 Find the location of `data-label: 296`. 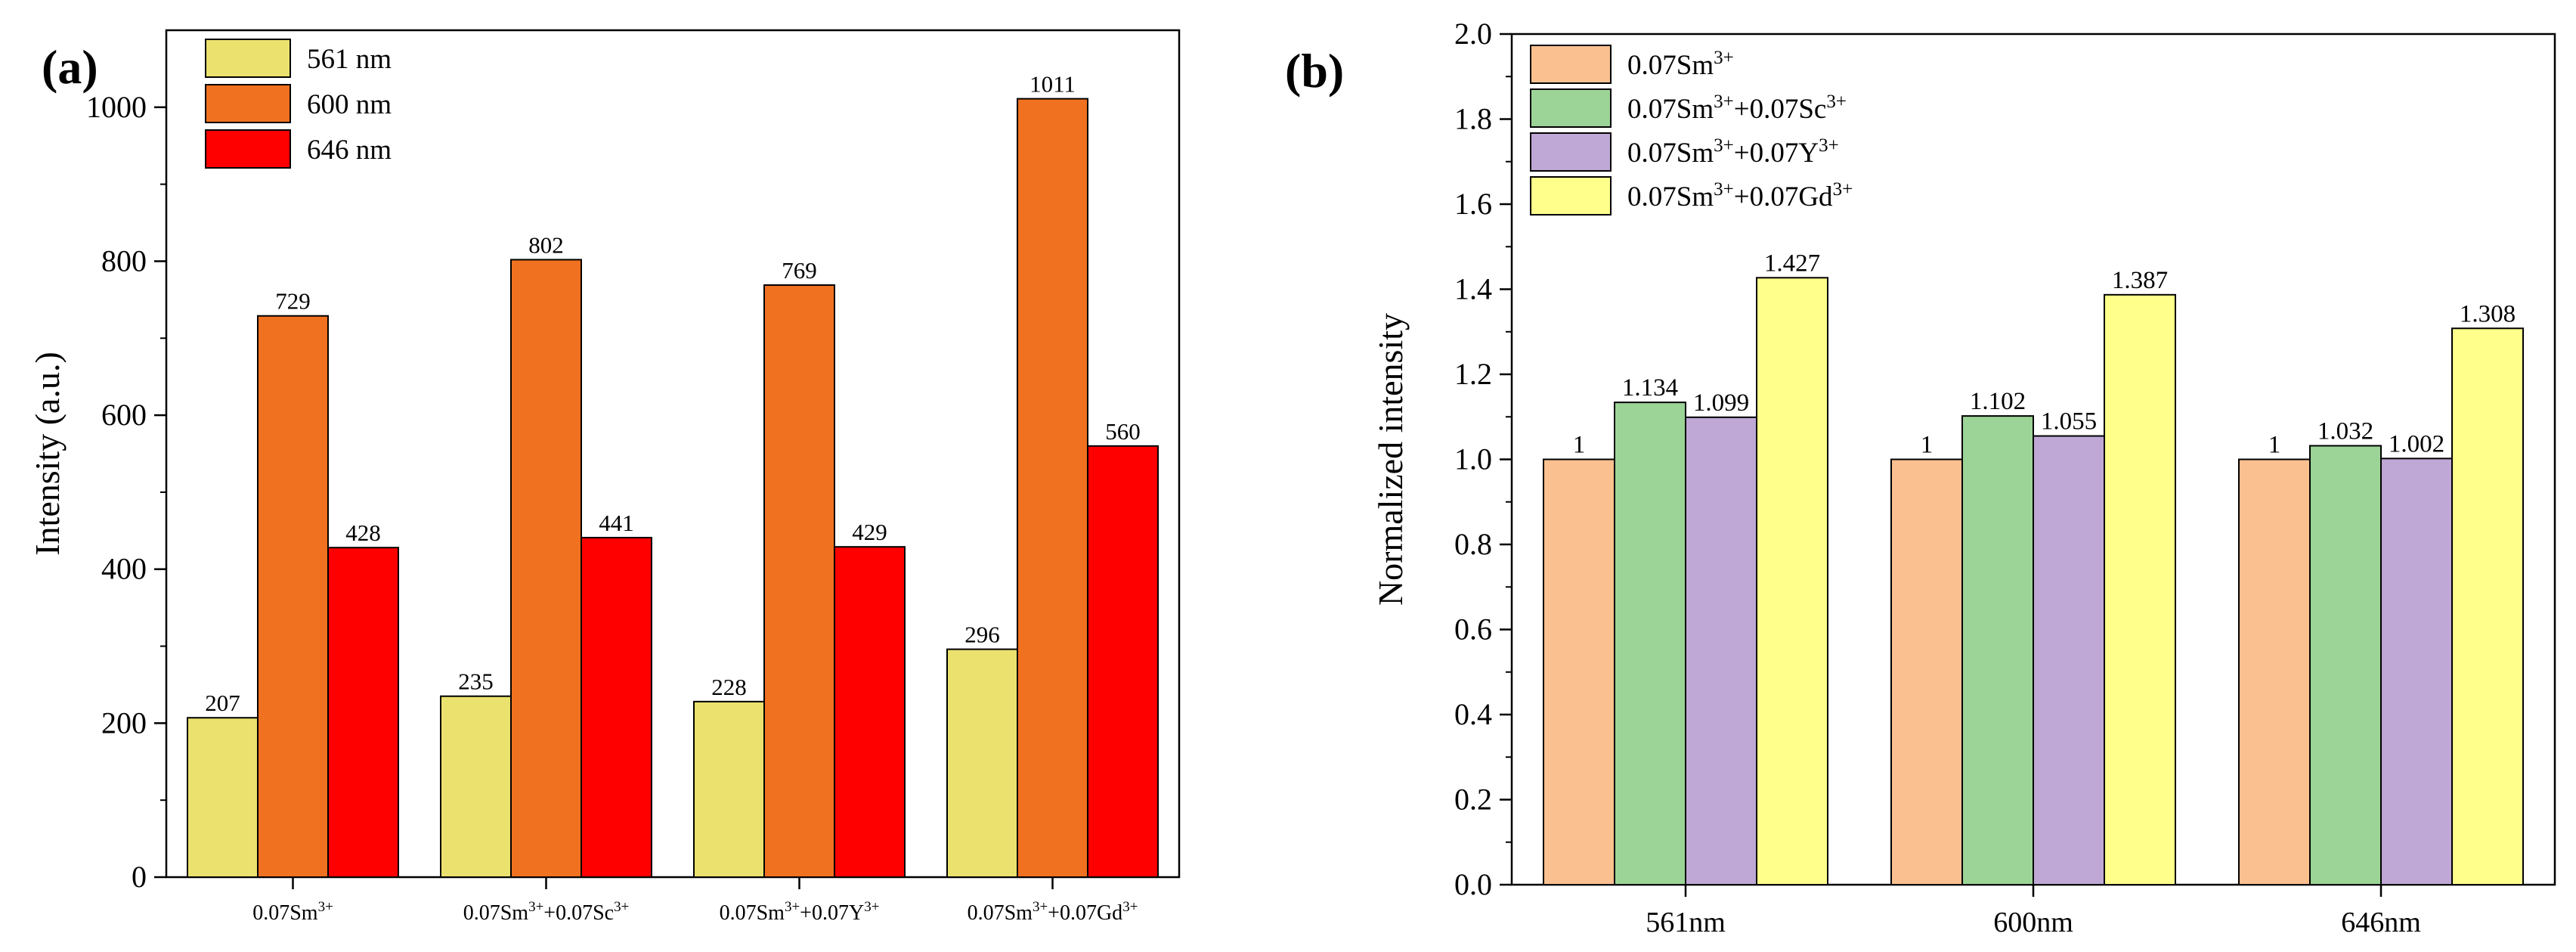

data-label: 296 is located at coordinates (982, 635).